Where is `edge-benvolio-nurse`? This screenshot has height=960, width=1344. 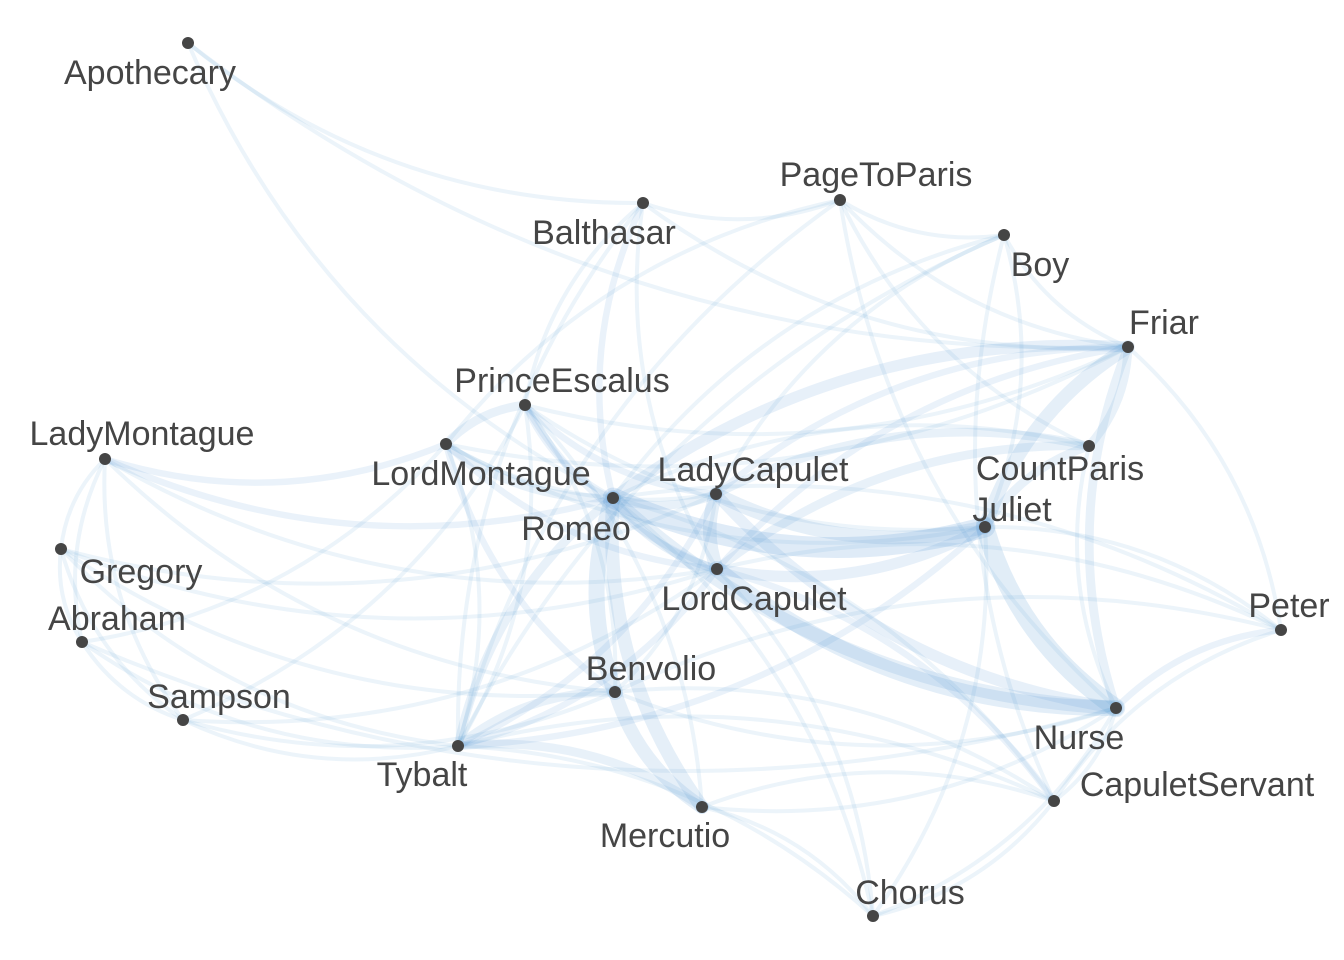 edge-benvolio-nurse is located at coordinates (865, 719).